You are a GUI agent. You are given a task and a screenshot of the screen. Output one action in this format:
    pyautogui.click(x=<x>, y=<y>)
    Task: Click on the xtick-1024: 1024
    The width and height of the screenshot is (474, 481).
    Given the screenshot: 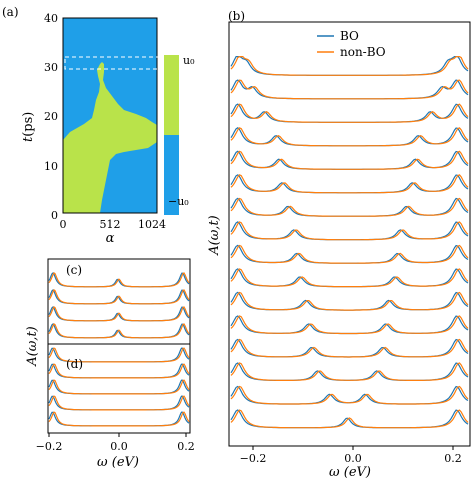 What is the action you would take?
    pyautogui.click(x=152, y=224)
    